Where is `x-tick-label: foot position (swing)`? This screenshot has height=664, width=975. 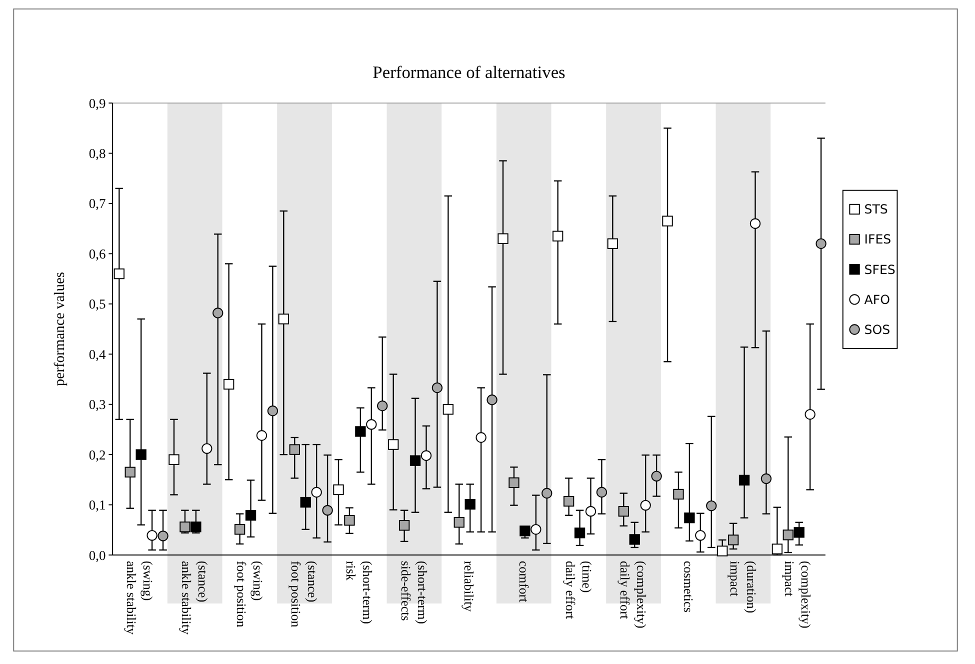
x-tick-label: foot position (swing) is located at coordinates (250, 594).